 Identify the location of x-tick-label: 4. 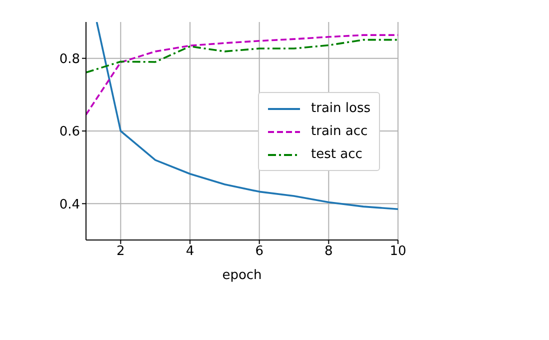
(190, 252).